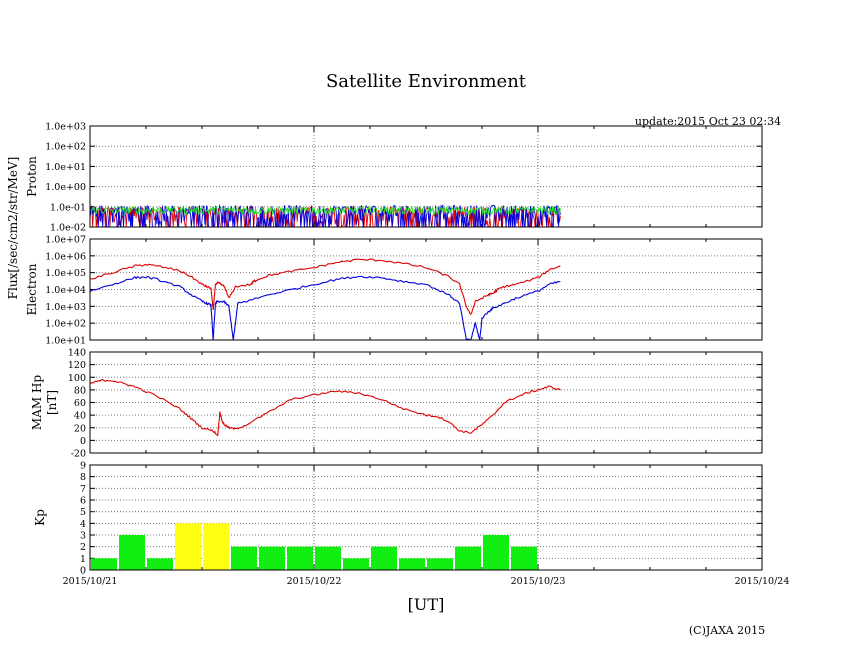  Describe the element at coordinates (77, 378) in the screenshot. I see `y-tick-label: 100` at that location.